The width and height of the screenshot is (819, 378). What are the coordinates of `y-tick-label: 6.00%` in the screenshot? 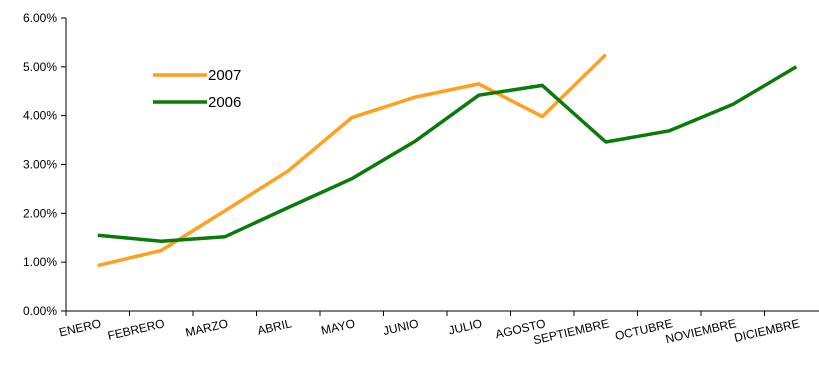 It's located at (40, 18).